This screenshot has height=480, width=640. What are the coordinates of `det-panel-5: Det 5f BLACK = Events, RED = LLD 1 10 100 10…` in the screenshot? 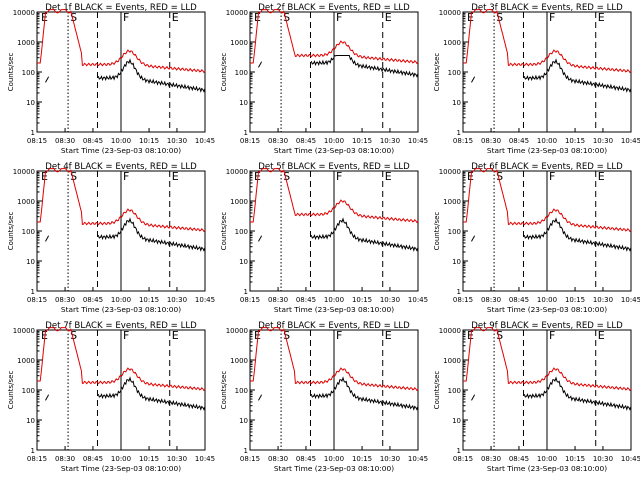 It's located at (324, 238).